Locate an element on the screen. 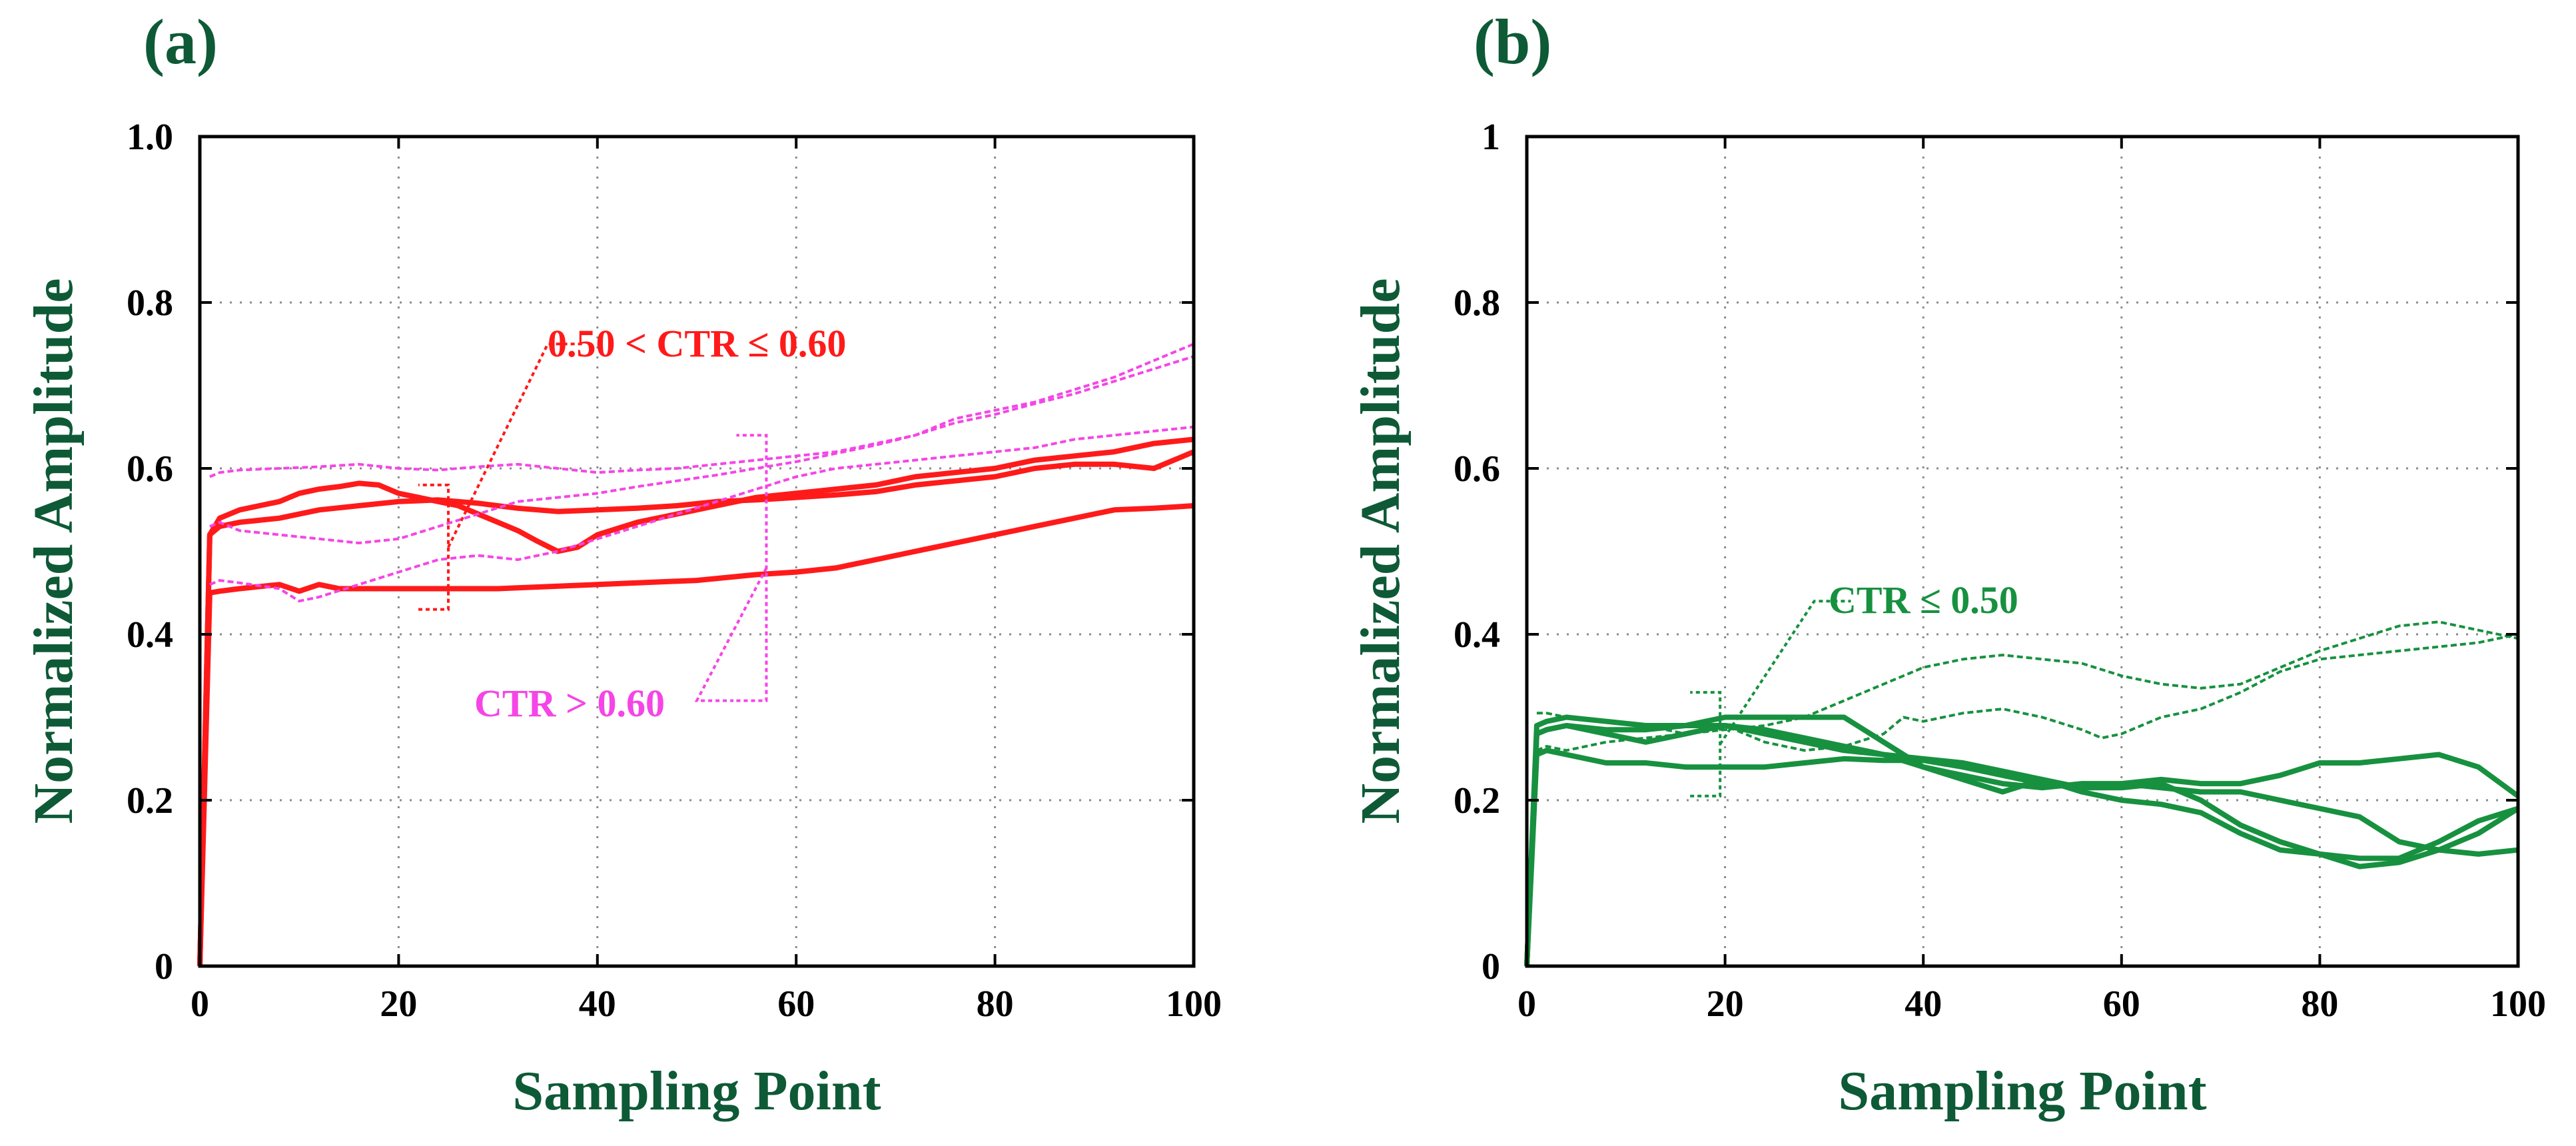 The image size is (2576, 1146). b-dashed-2-line is located at coordinates (2028, 693).